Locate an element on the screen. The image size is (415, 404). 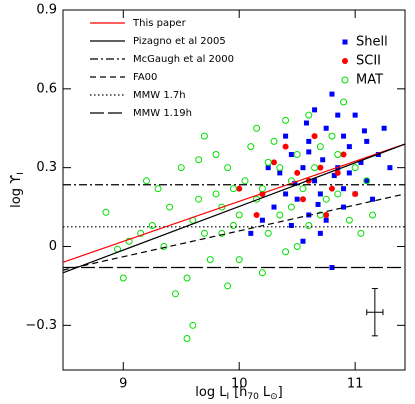
y-label-part: log ϒ is located at coordinates (16, 191).